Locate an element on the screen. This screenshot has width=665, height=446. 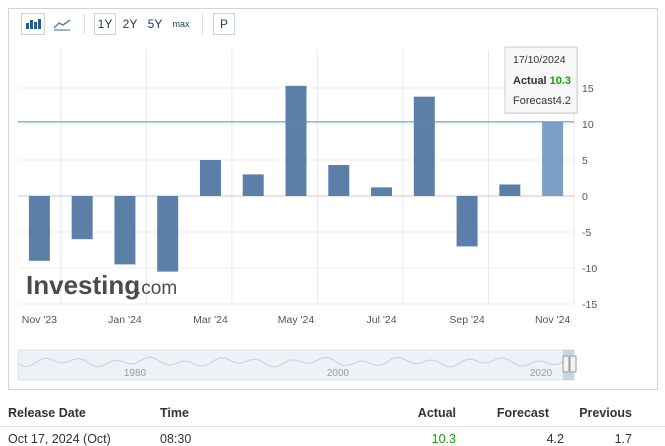
tooltip-forecast-value: 4.2 is located at coordinates (563, 101).